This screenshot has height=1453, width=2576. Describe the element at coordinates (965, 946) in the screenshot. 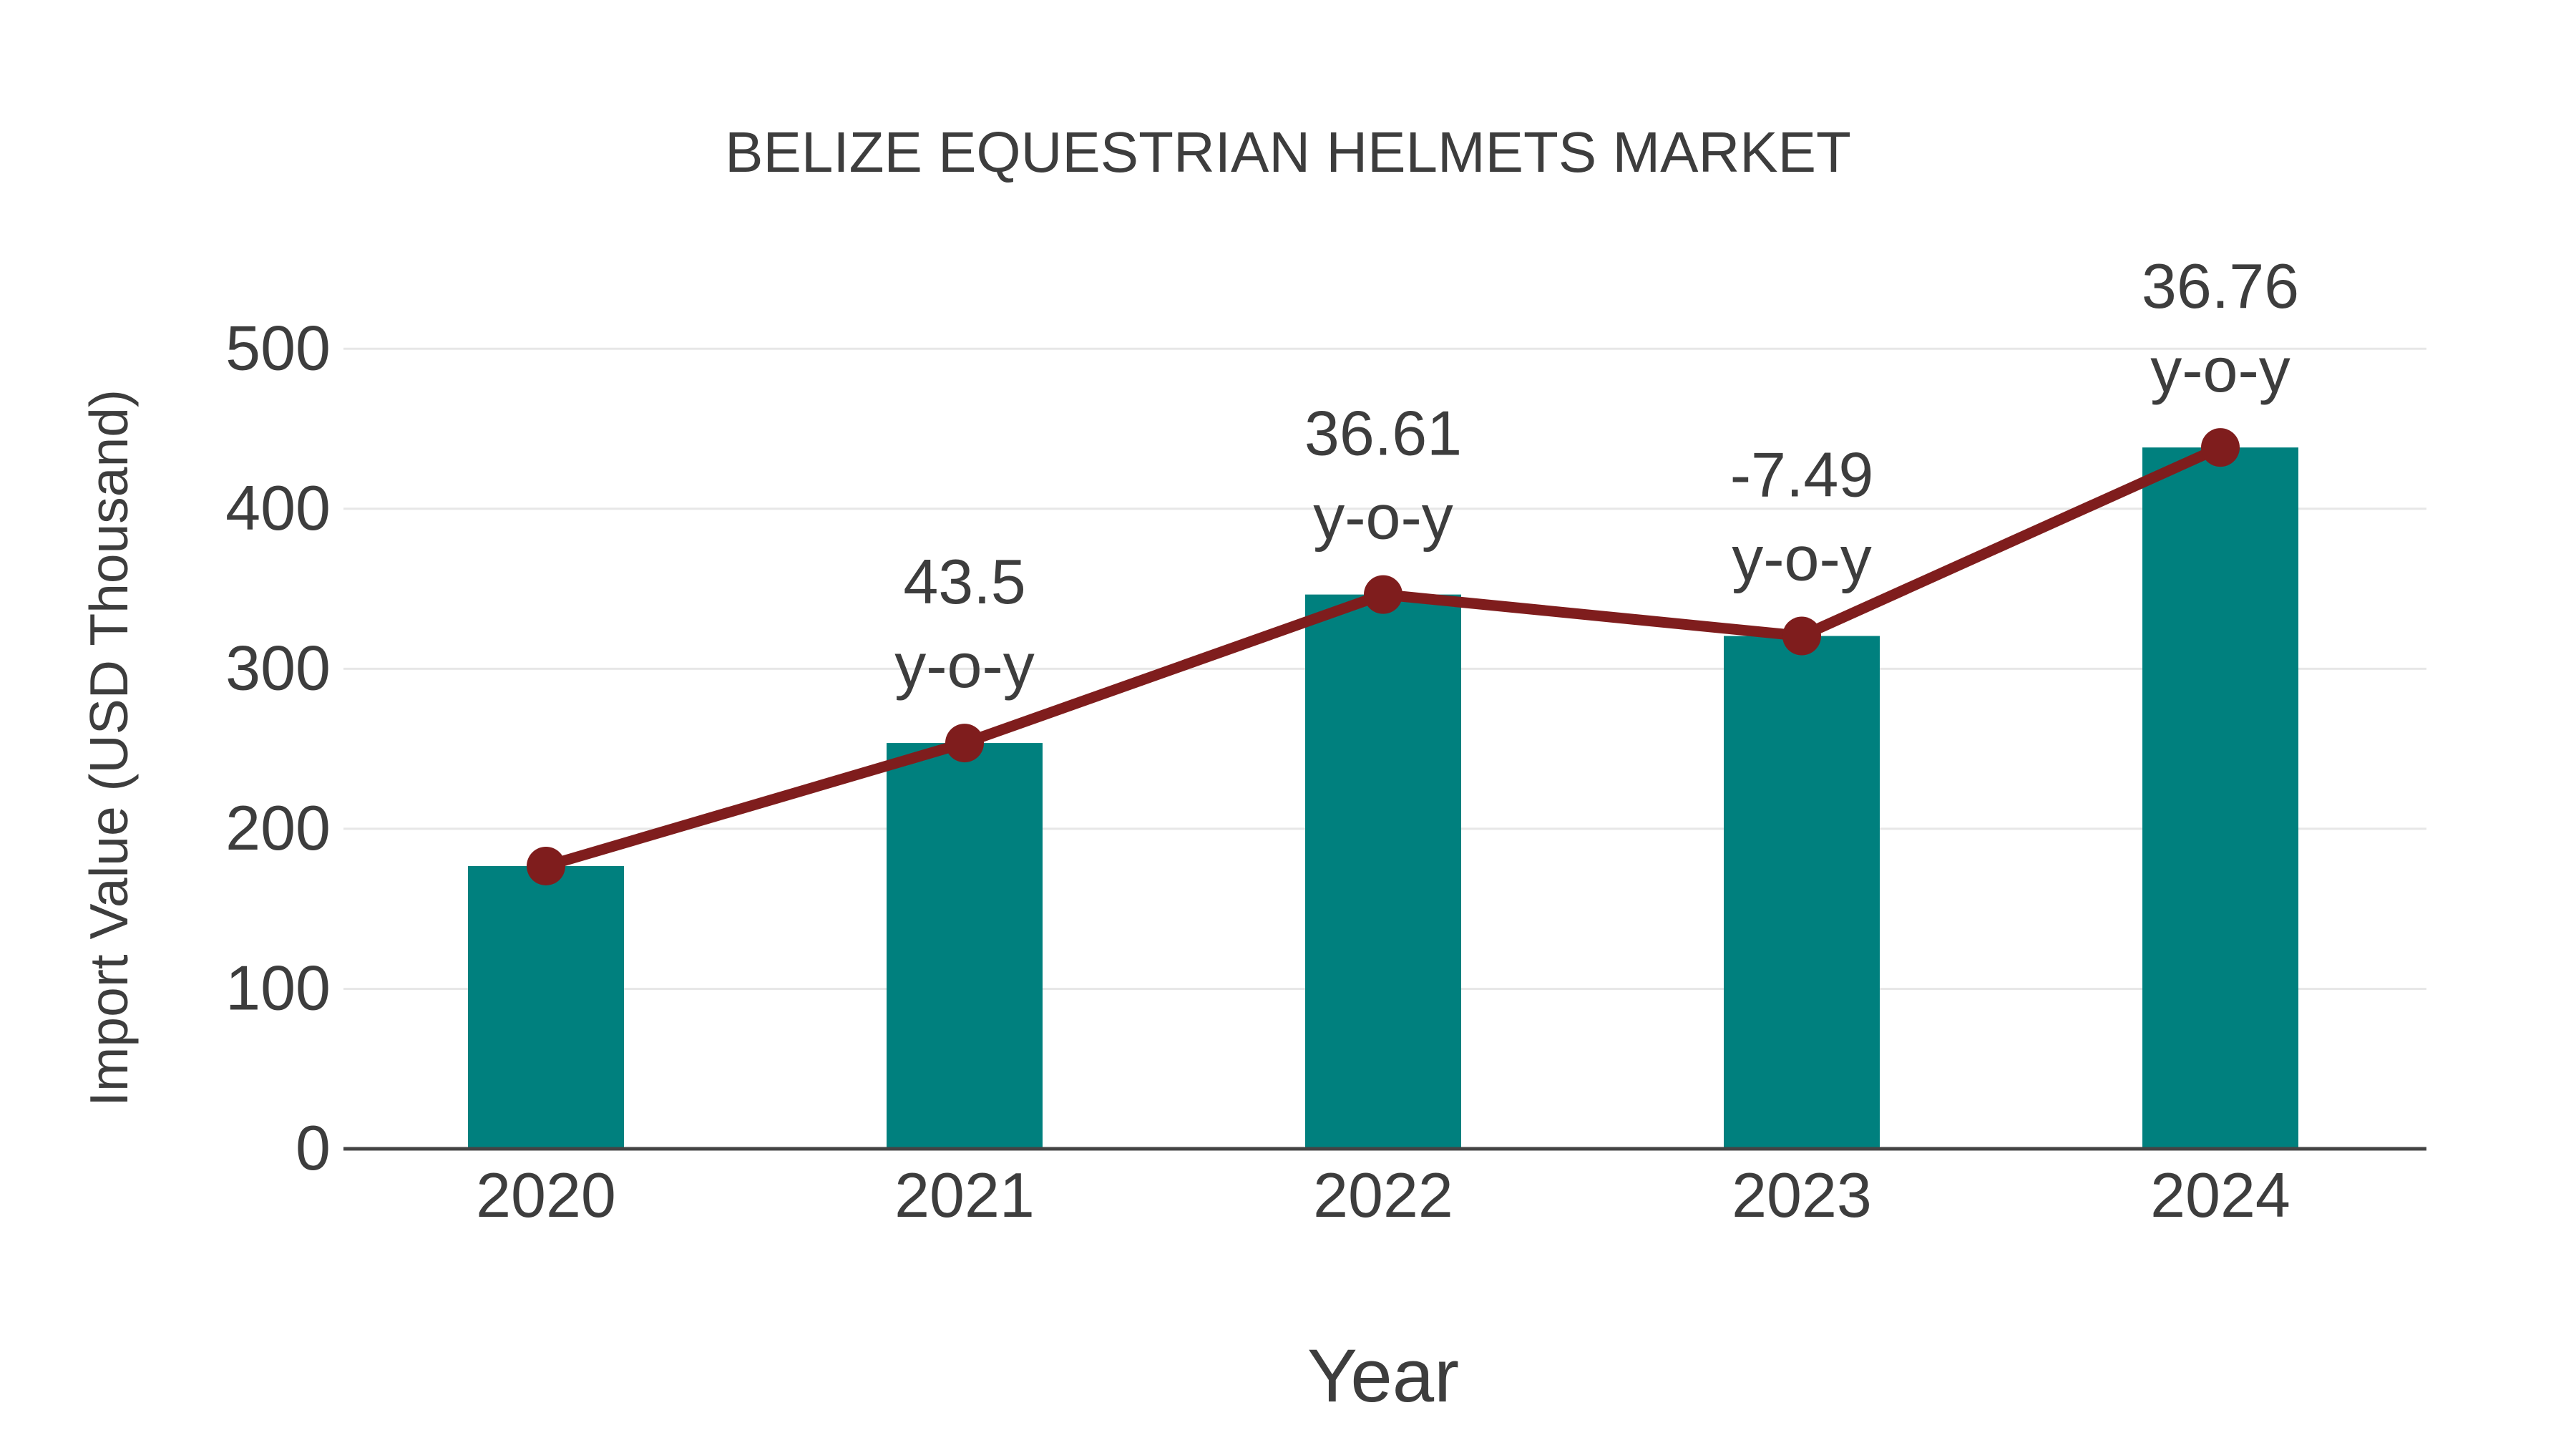

I see `bar-2021` at that location.